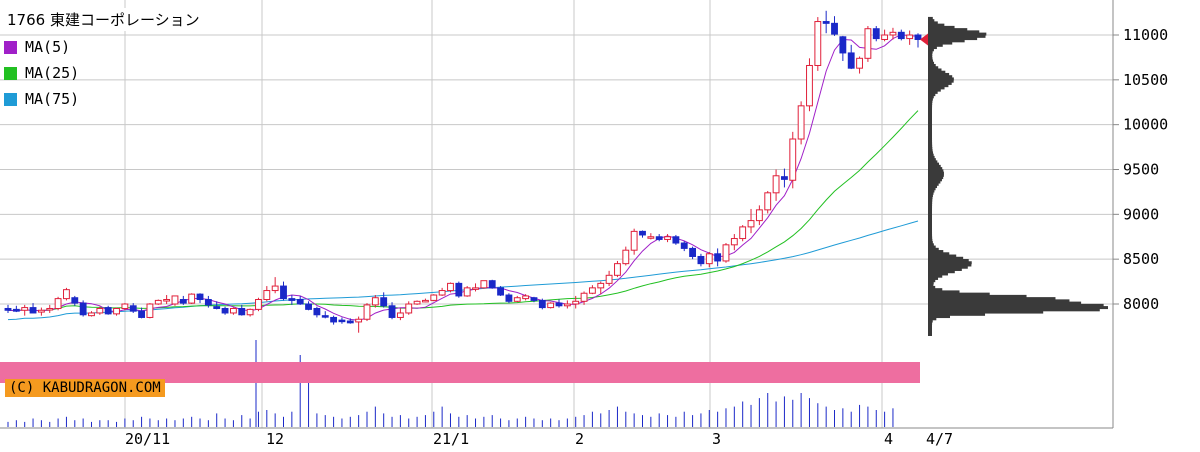 This screenshot has width=1200, height=452. Describe the element at coordinates (52, 99) in the screenshot. I see `ma75-label: MA(75)` at that location.